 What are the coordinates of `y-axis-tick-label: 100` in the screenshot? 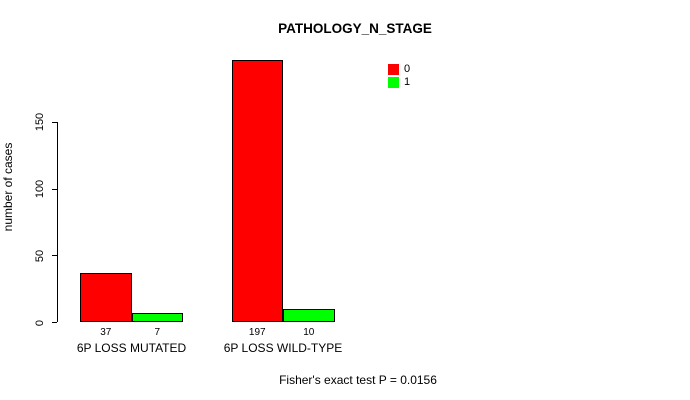 It's located at (40, 189).